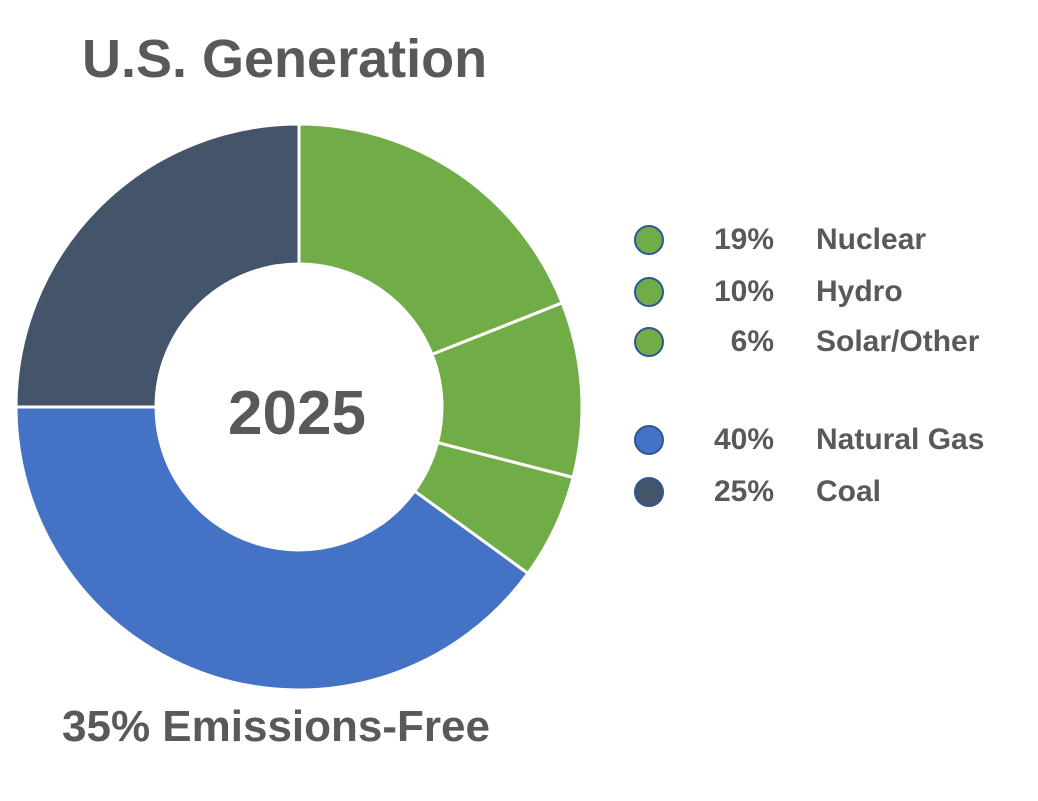 The image size is (1038, 801). What do you see at coordinates (276, 726) in the screenshot?
I see `footer-label: 35% Emissions-Free` at bounding box center [276, 726].